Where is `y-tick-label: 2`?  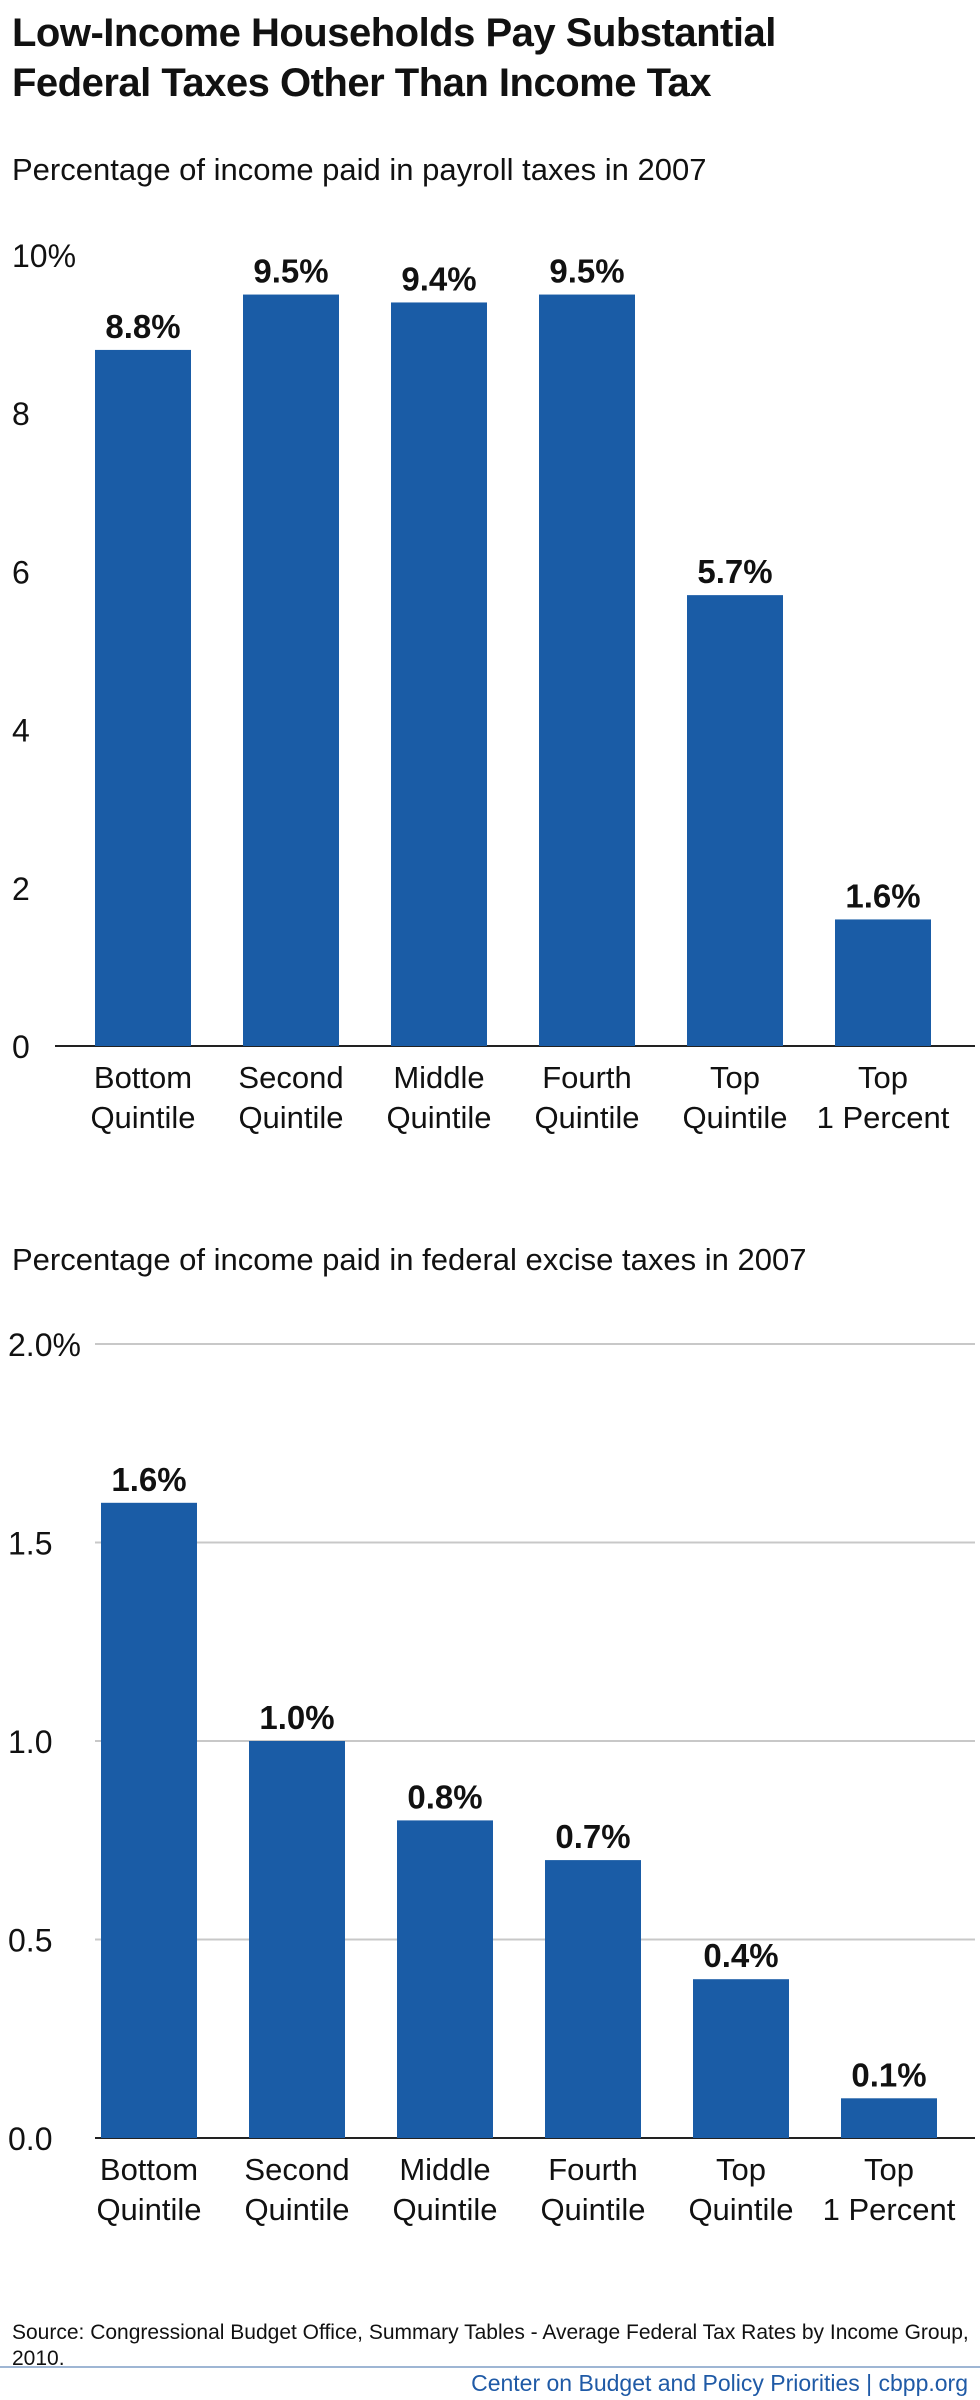 y-tick-label: 2 is located at coordinates (21, 889).